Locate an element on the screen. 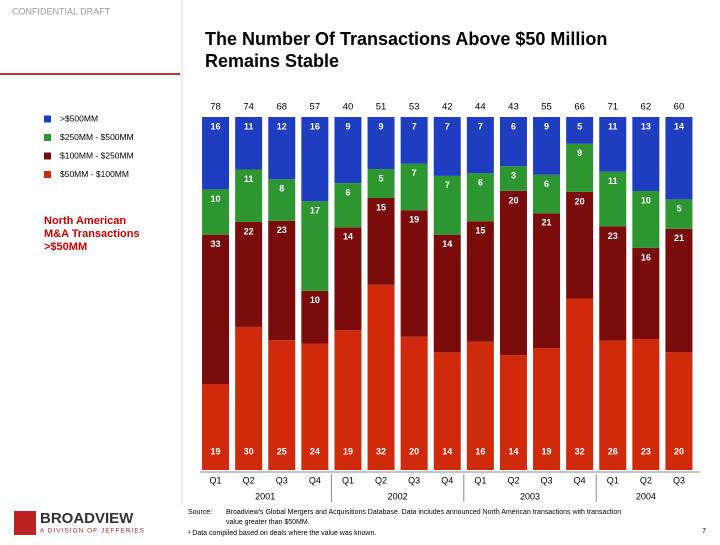 This screenshot has width=720, height=545. chart-subtitle: North American M&A Transactions >$50MM is located at coordinates (93, 234).